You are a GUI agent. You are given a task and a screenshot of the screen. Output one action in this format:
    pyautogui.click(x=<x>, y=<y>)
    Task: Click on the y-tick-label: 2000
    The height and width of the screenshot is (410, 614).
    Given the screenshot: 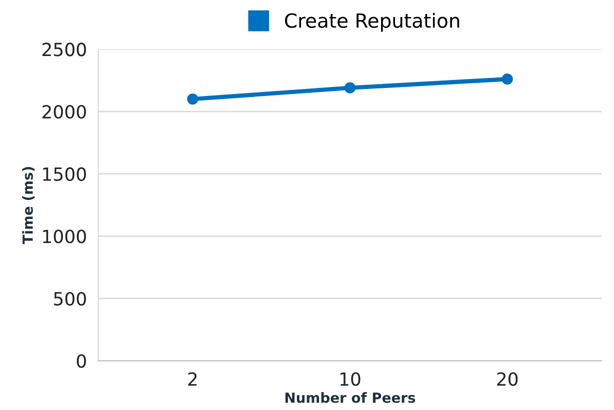 What is the action you would take?
    pyautogui.click(x=64, y=111)
    